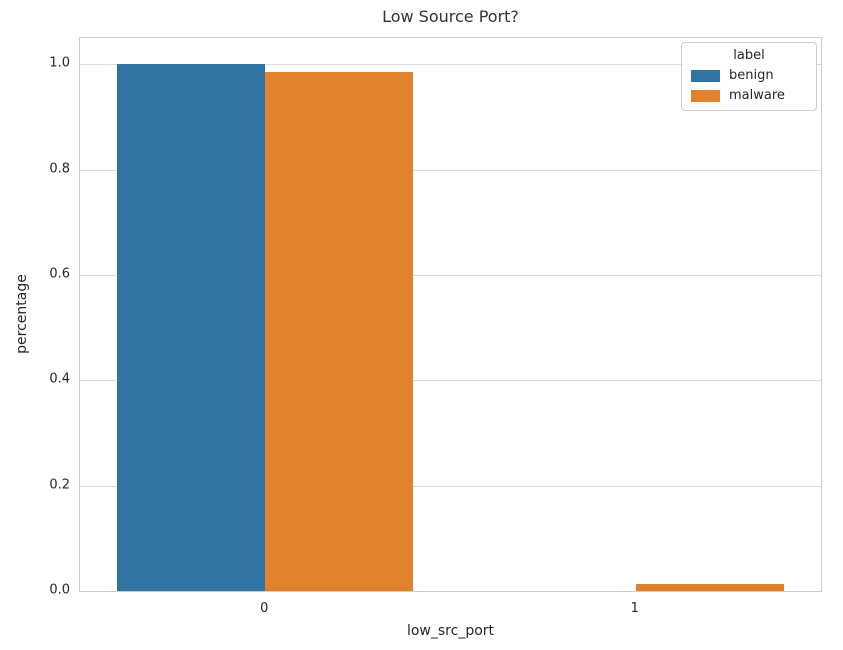  What do you see at coordinates (450, 16) in the screenshot?
I see `chart-title: Low Source Port?` at bounding box center [450, 16].